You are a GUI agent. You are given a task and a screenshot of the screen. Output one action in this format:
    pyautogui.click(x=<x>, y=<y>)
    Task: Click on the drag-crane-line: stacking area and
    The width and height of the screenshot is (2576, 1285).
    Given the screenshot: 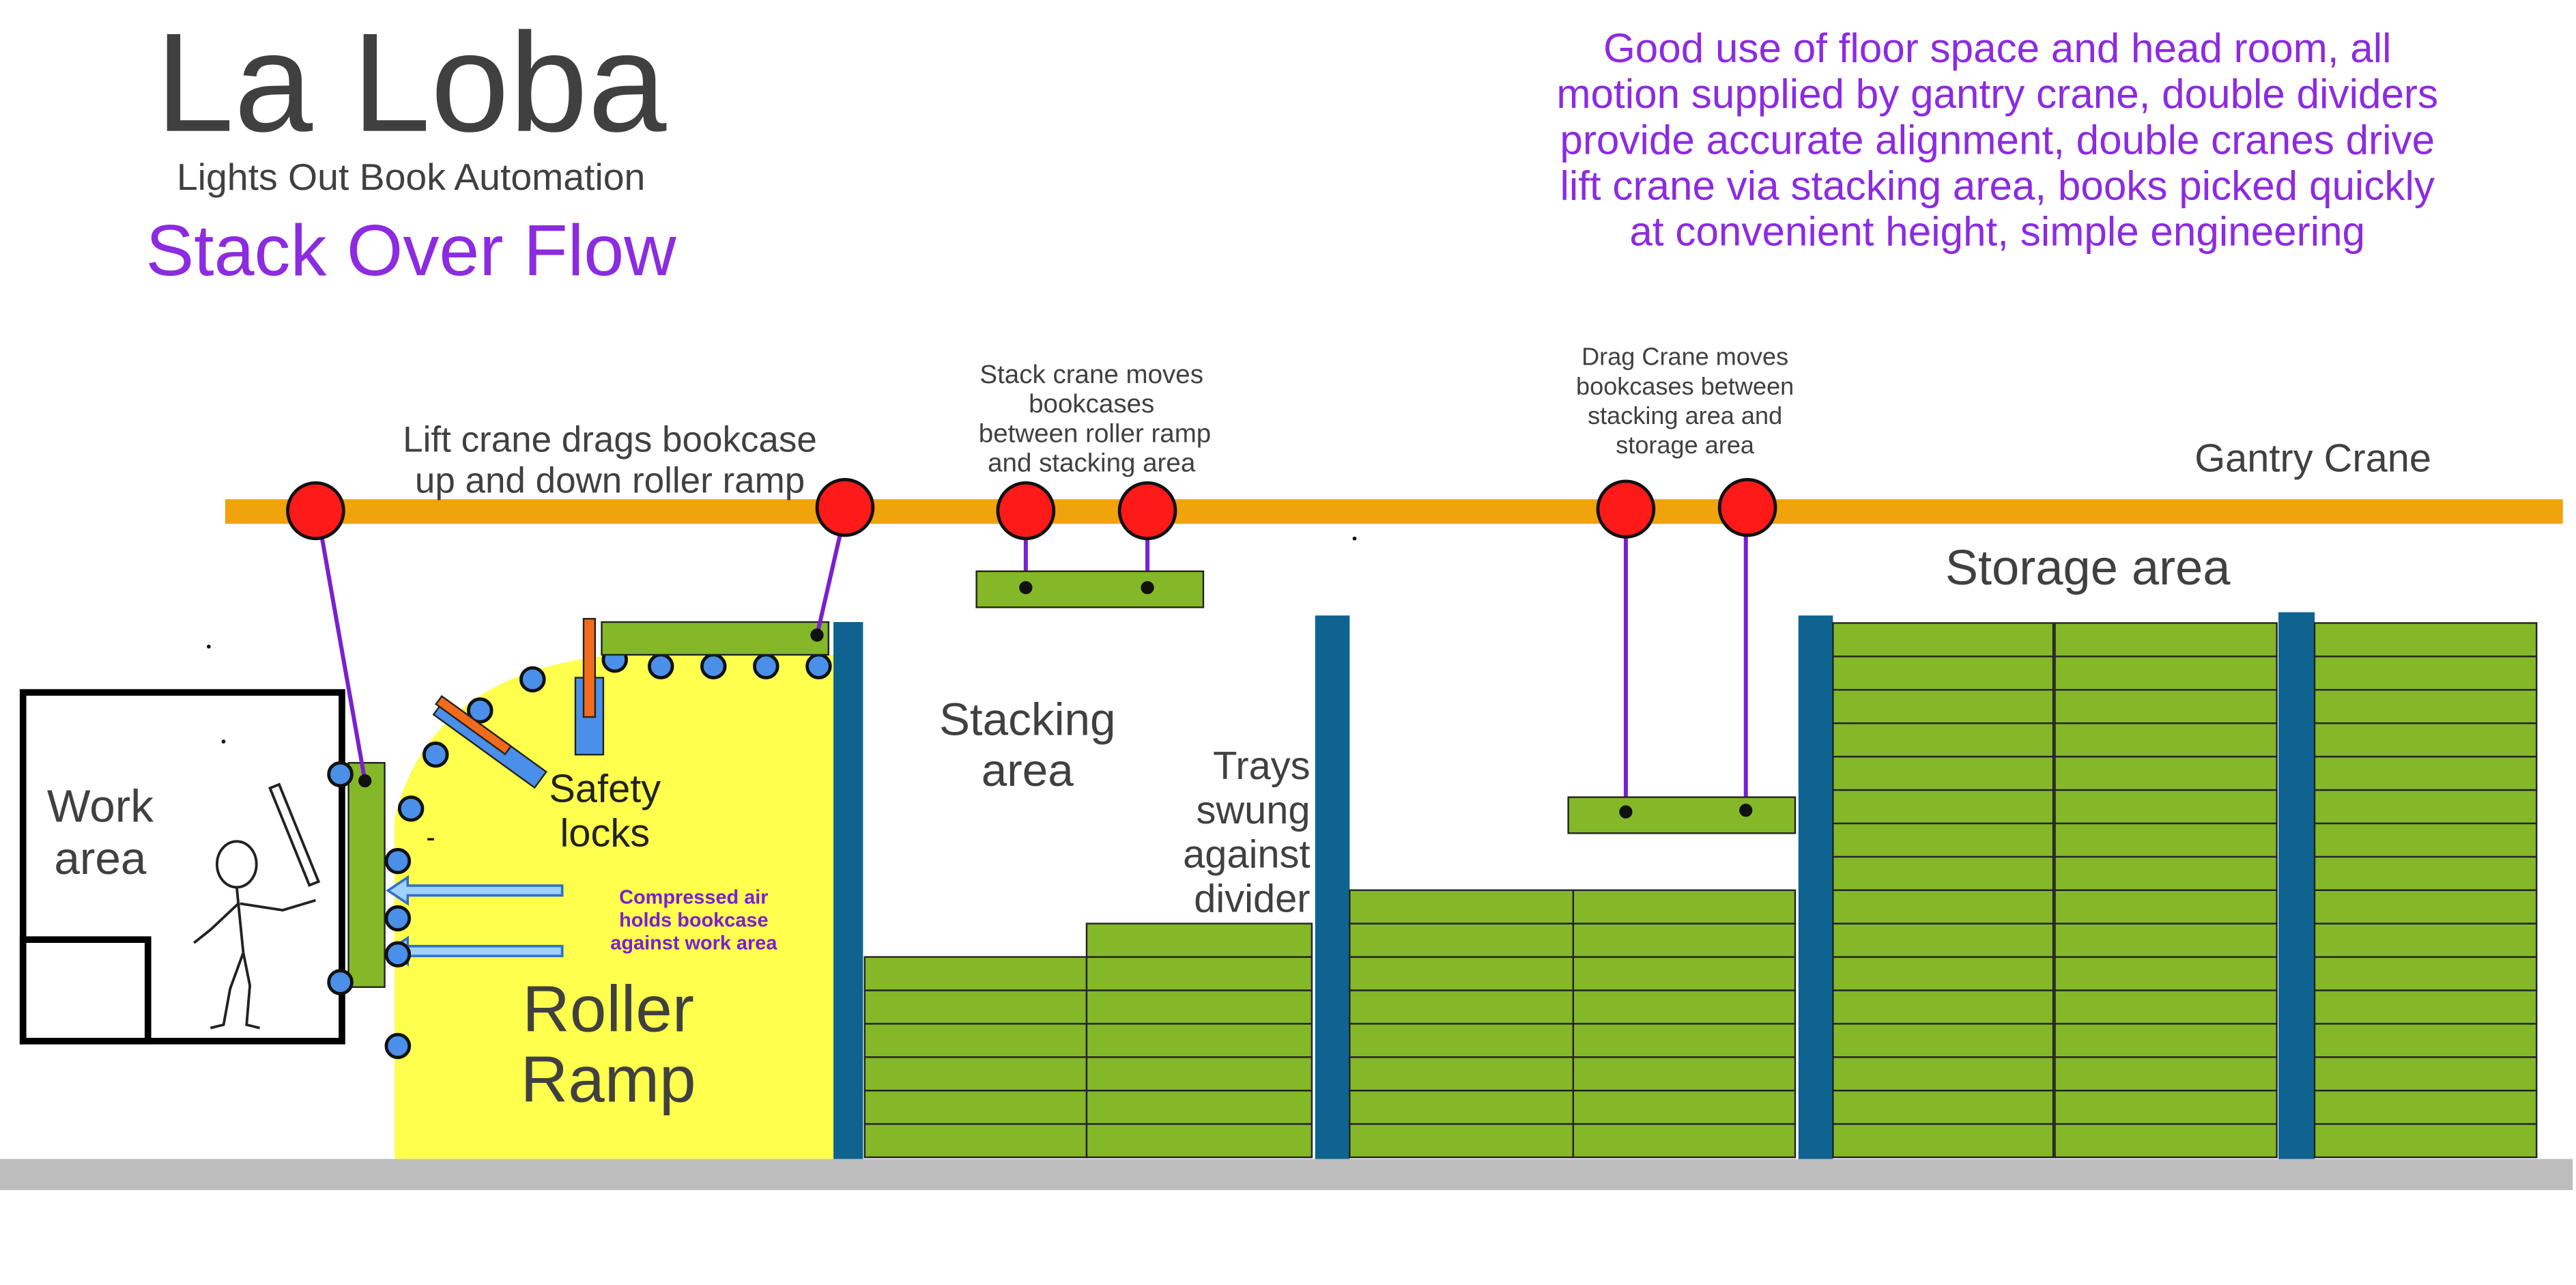 What is the action you would take?
    pyautogui.click(x=1685, y=415)
    